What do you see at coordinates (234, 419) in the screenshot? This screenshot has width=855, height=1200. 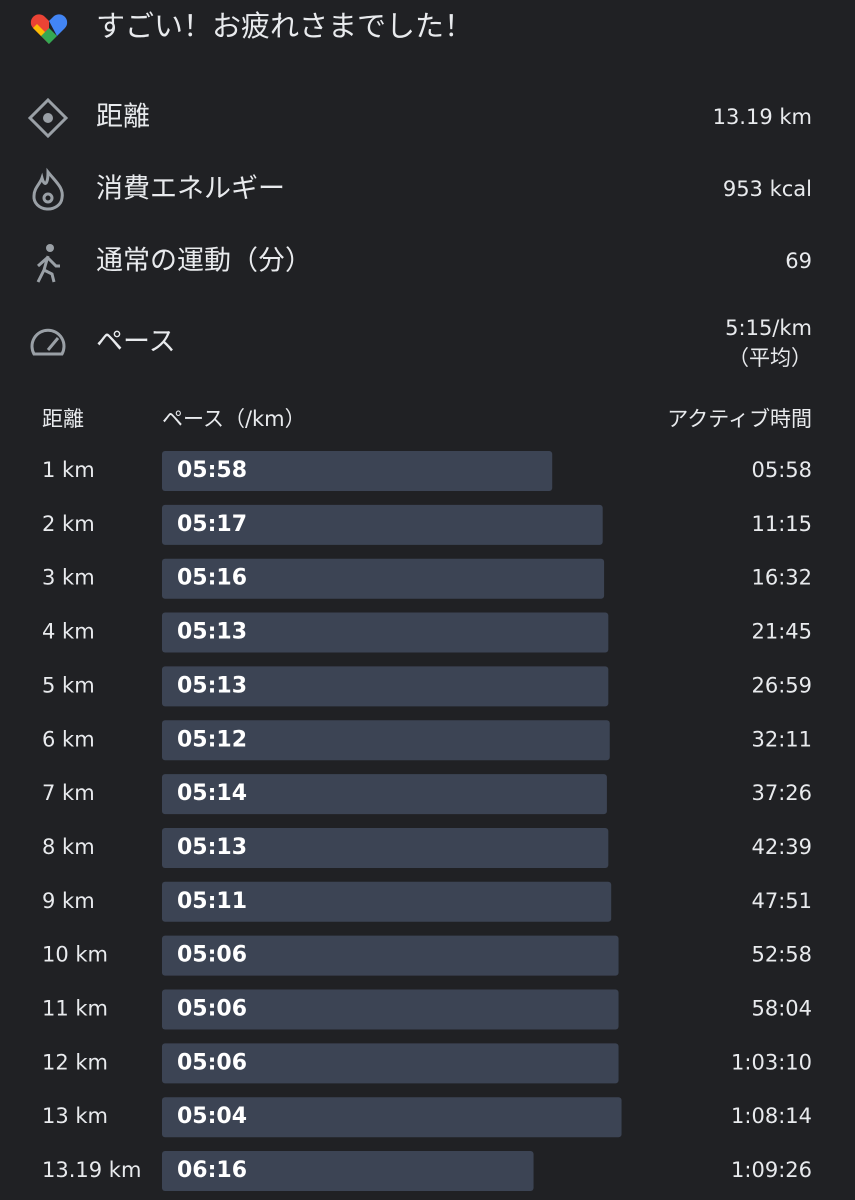 I see `column-header: ペース（/km）` at bounding box center [234, 419].